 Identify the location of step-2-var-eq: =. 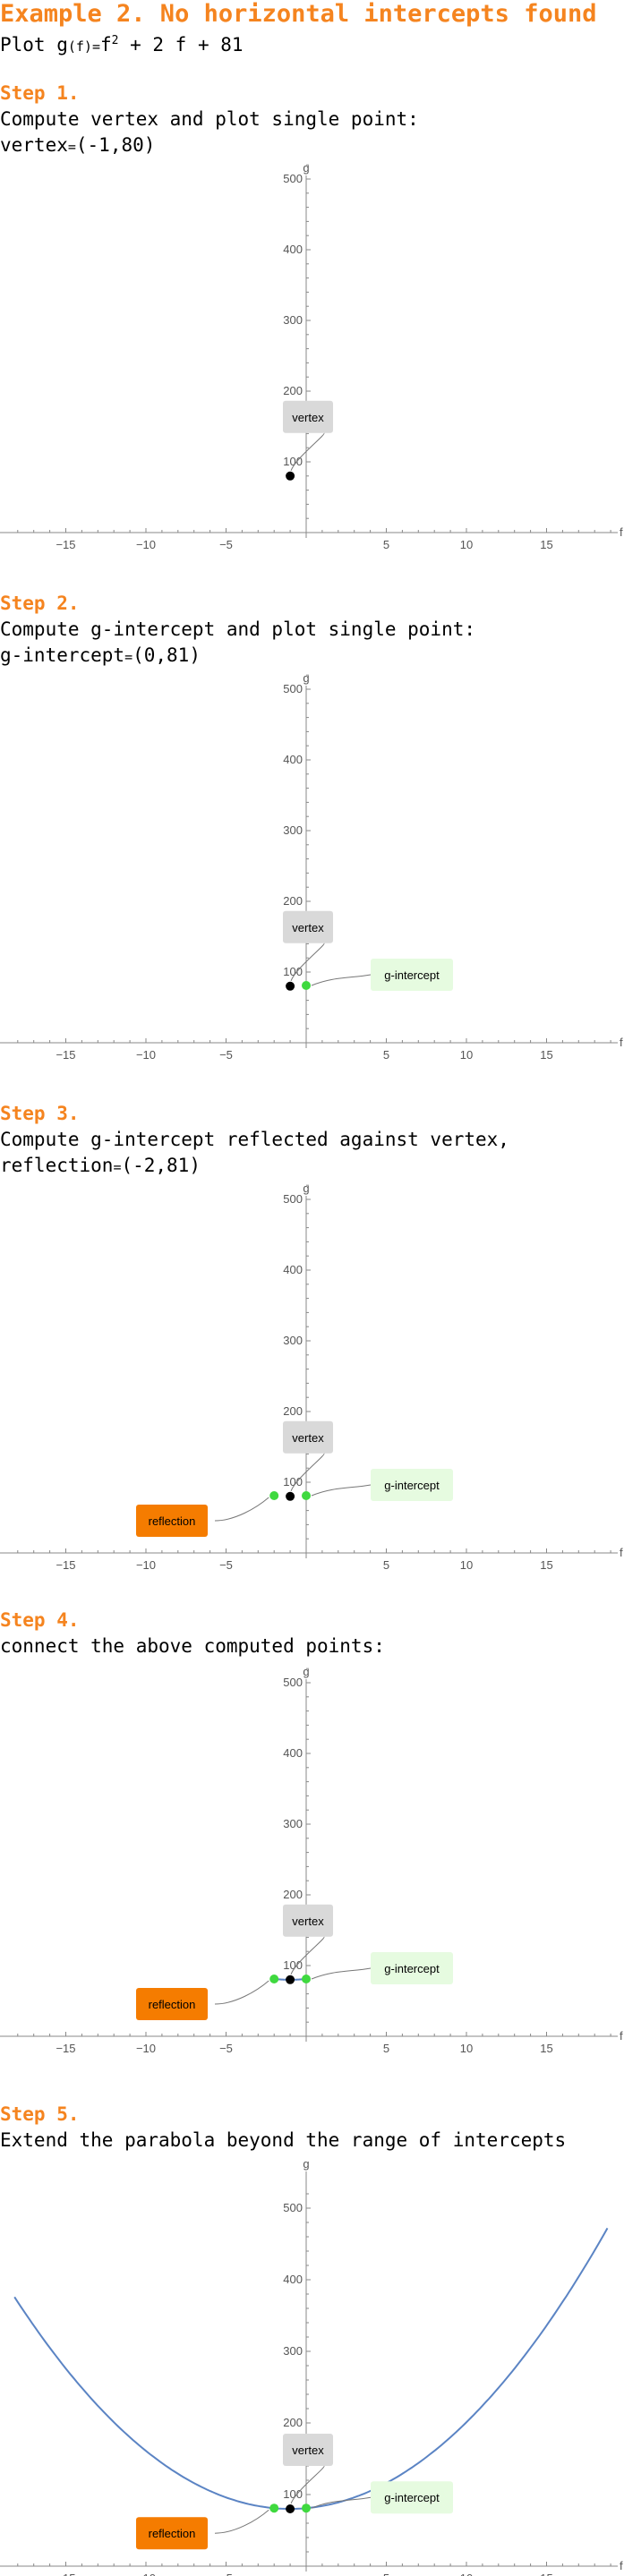
(128, 657).